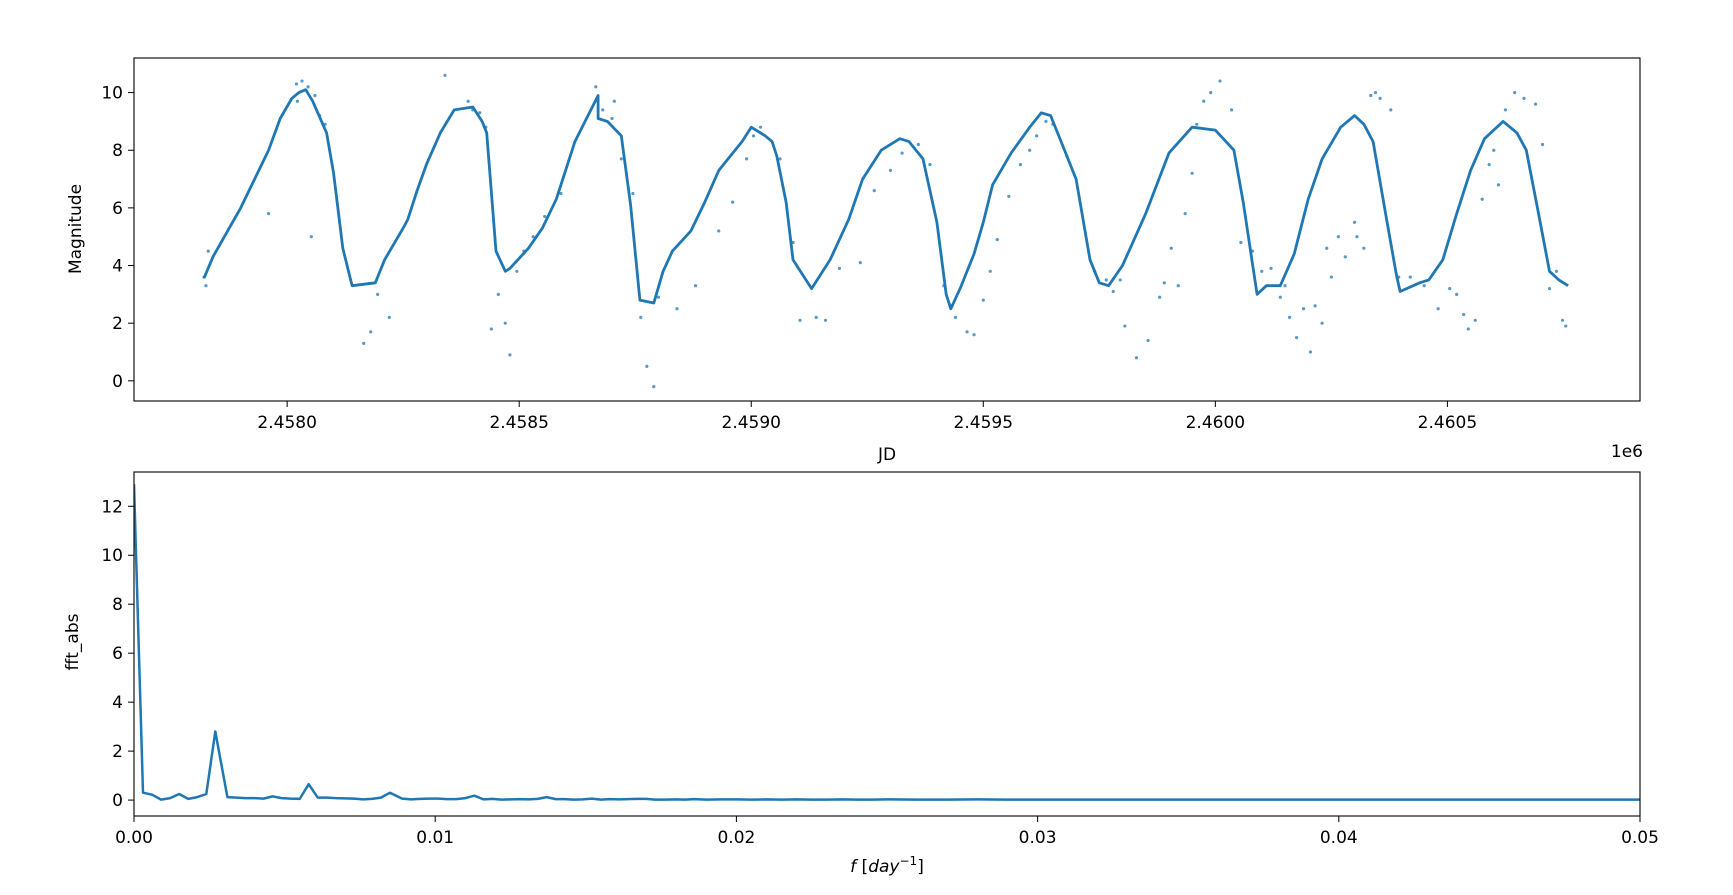 Image resolution: width=1733 pixels, height=895 pixels. What do you see at coordinates (1627, 452) in the screenshot?
I see `top-x-offset: 1e6` at bounding box center [1627, 452].